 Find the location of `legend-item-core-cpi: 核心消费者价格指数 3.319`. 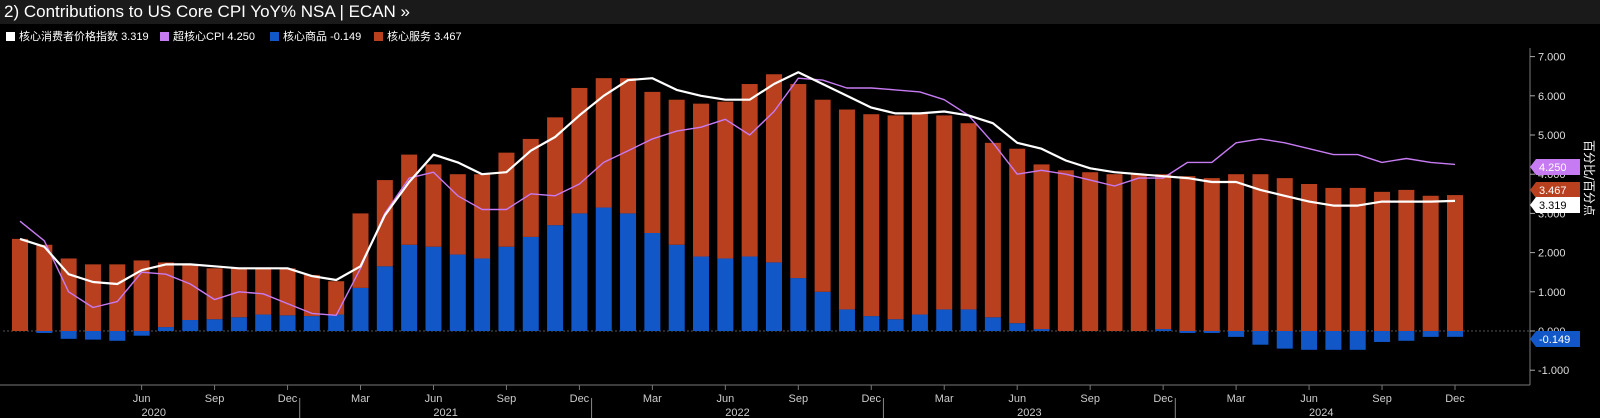

legend-item-core-cpi: 核心消费者价格指数 3.319 is located at coordinates (77, 36).